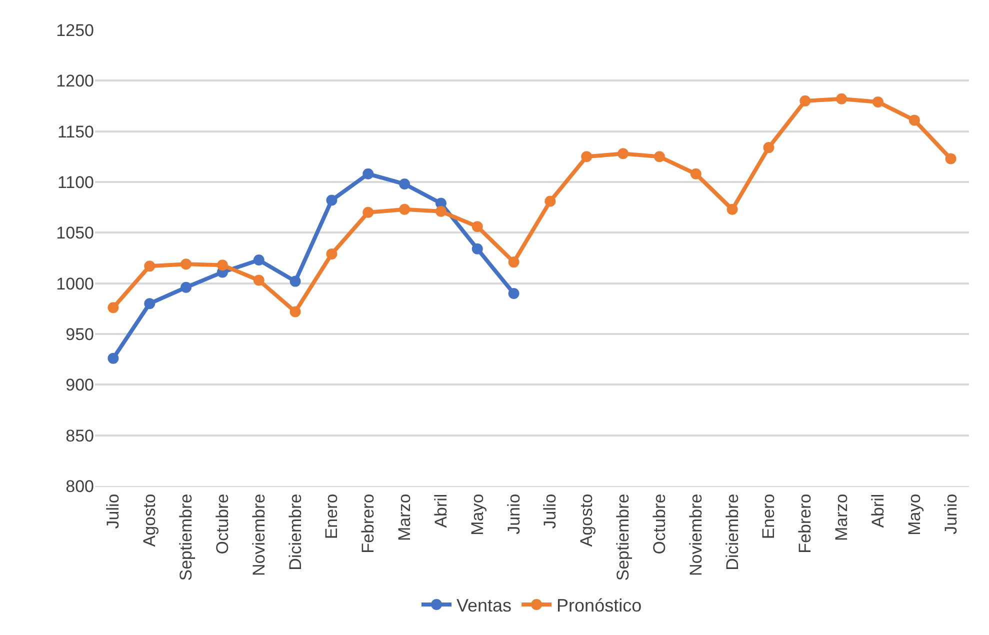 The image size is (989, 635). Describe the element at coordinates (80, 385) in the screenshot. I see `y-tick-label: 900` at that location.